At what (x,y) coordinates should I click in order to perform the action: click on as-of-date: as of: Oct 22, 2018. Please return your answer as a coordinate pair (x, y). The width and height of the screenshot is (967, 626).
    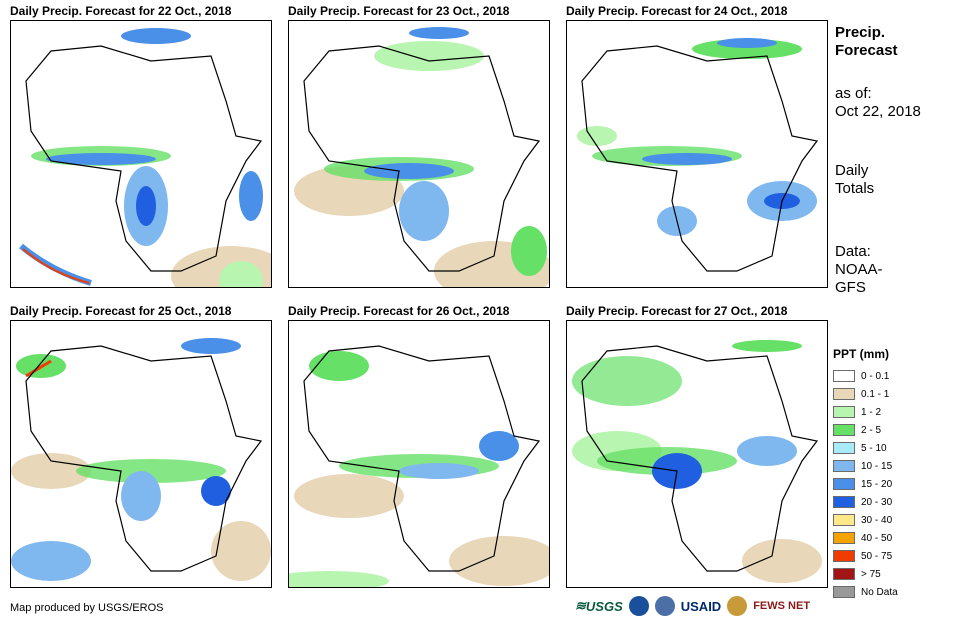
    Looking at the image, I should click on (878, 103).